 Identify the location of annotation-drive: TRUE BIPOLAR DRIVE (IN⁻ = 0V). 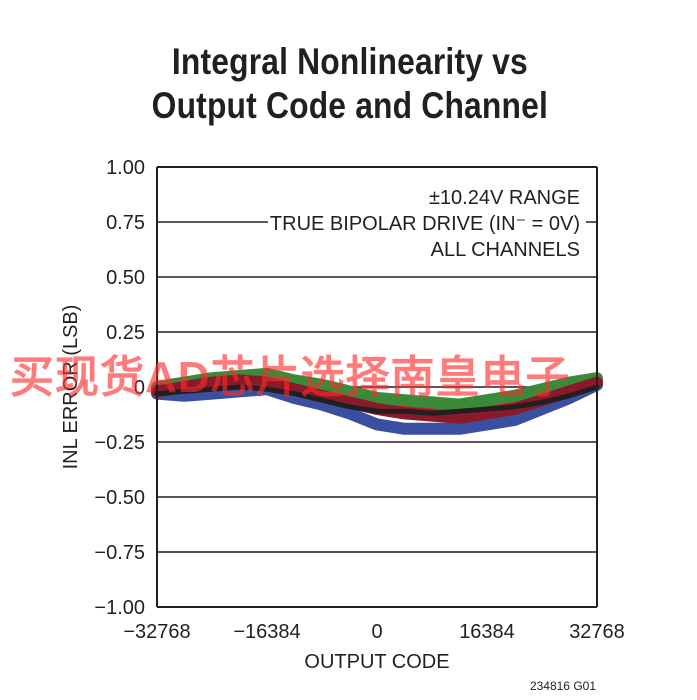
(425, 224).